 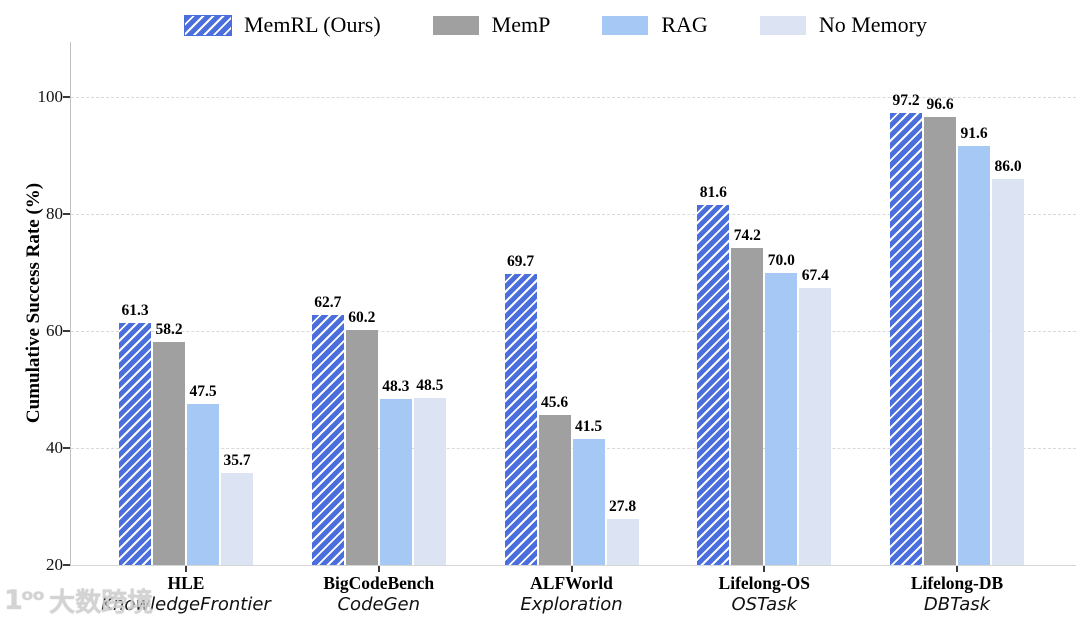 I want to click on bar-slot: 86.0, so click(x=1008, y=303).